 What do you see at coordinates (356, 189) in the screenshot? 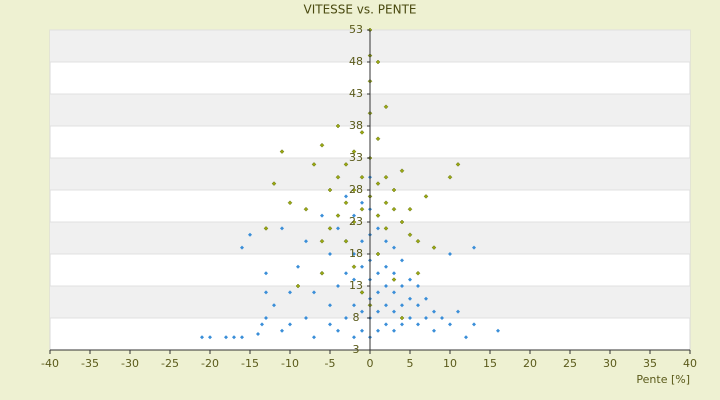
I see `y-tick-label: 28` at bounding box center [356, 189].